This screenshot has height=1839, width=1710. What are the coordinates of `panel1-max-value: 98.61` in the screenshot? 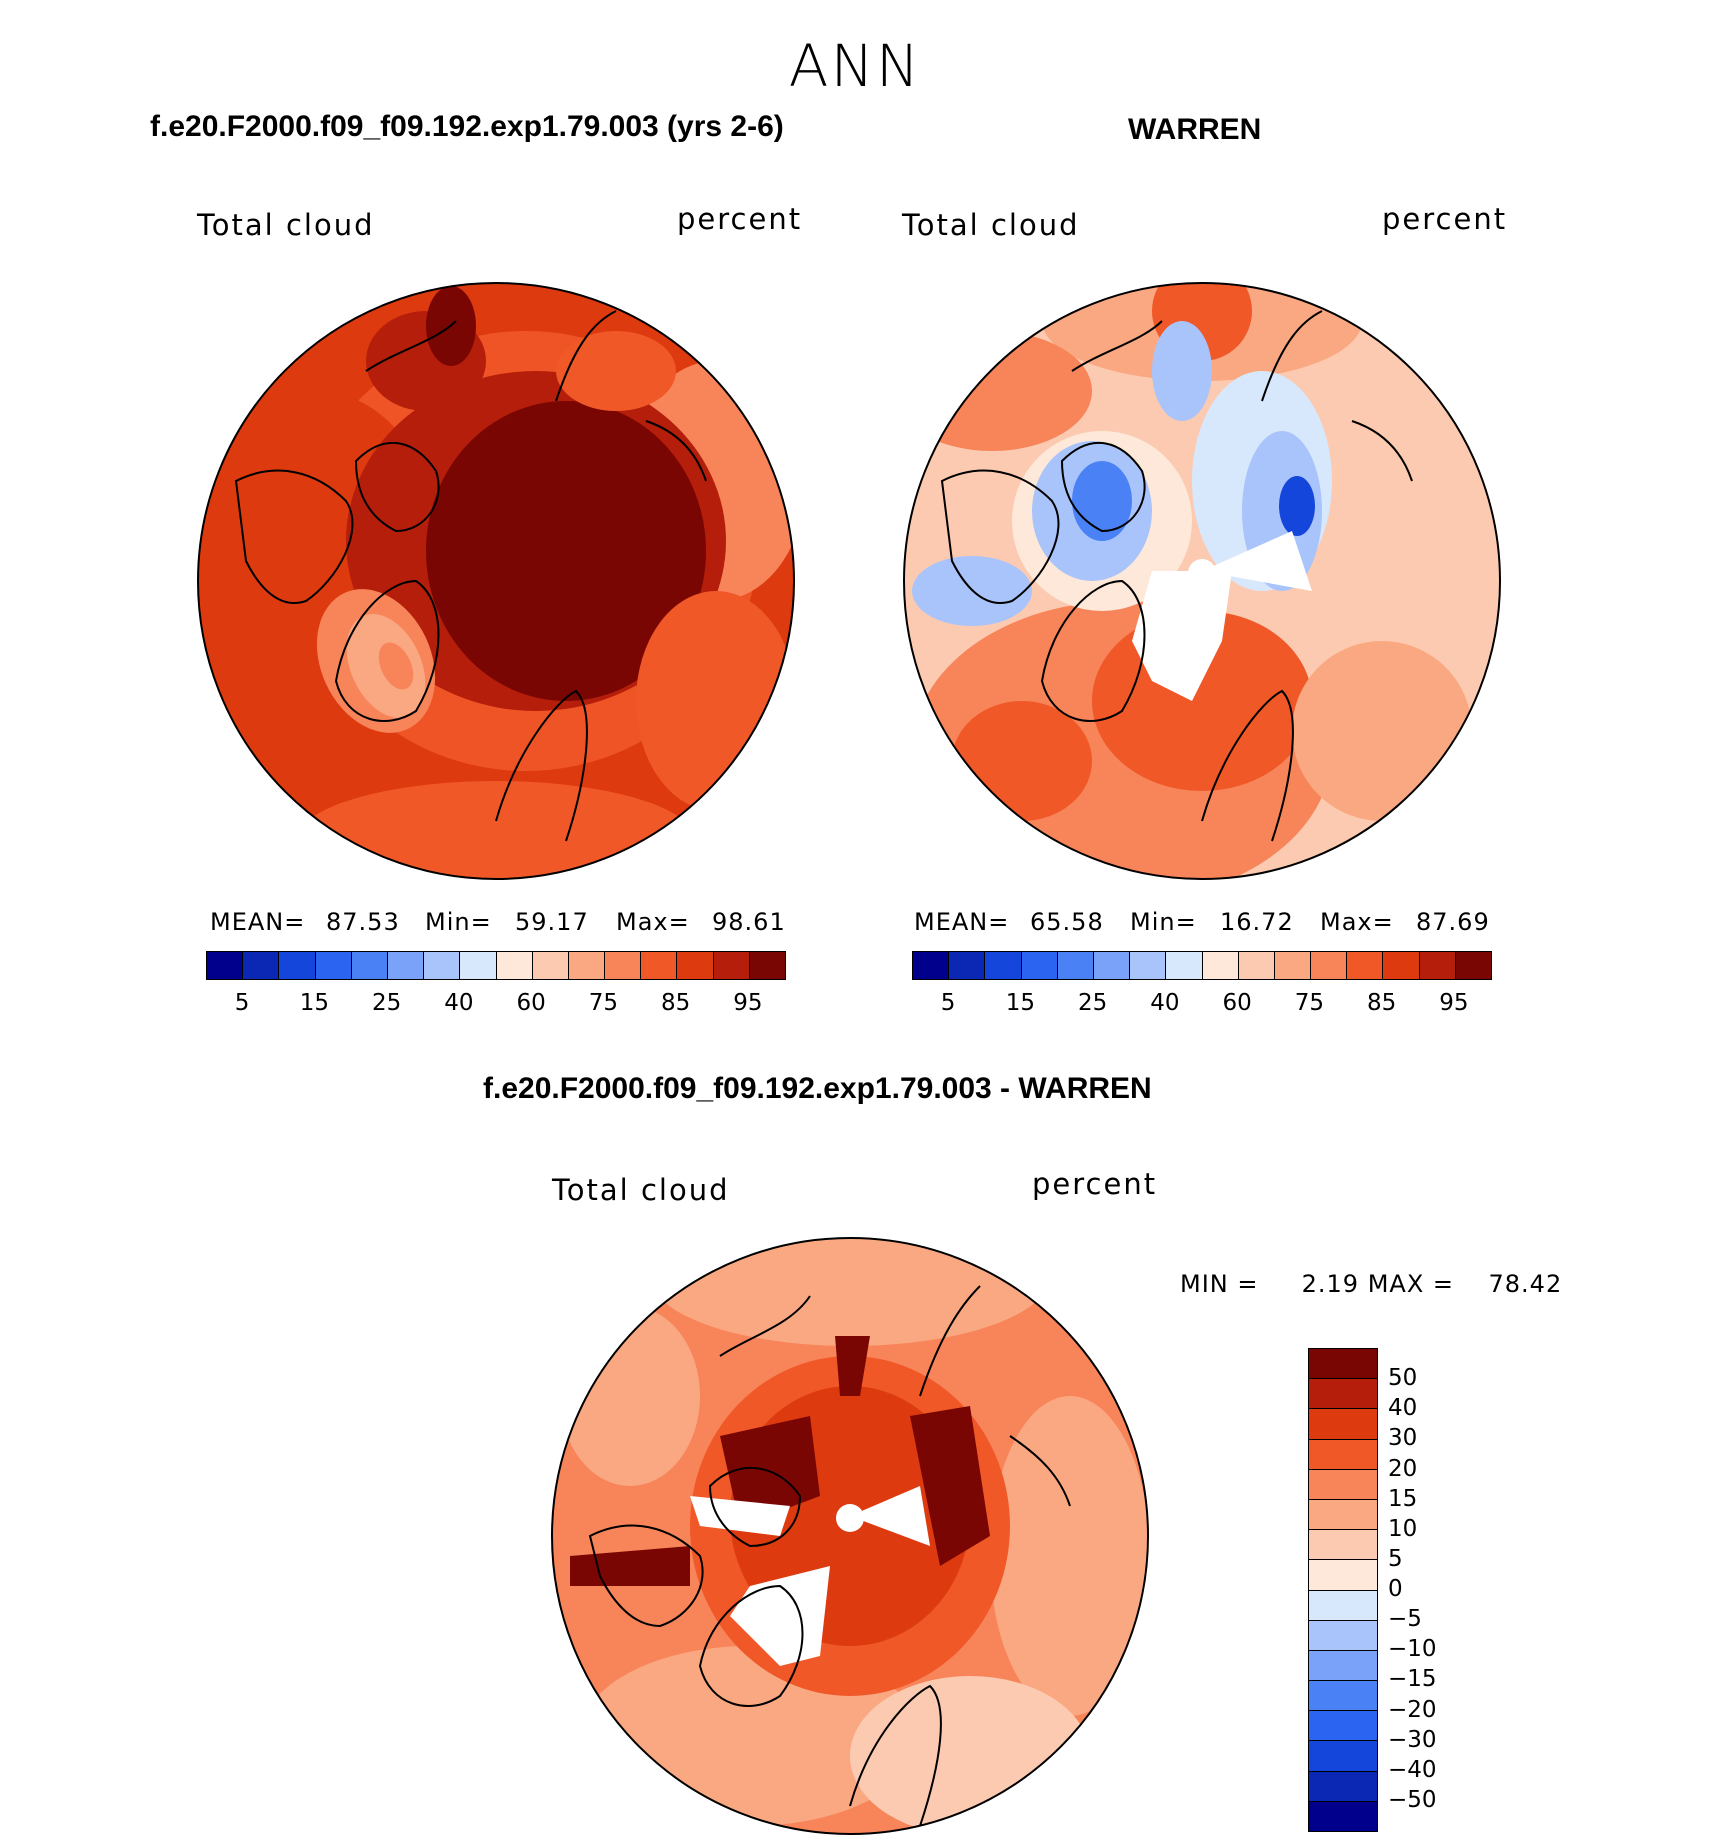 It's located at (749, 922).